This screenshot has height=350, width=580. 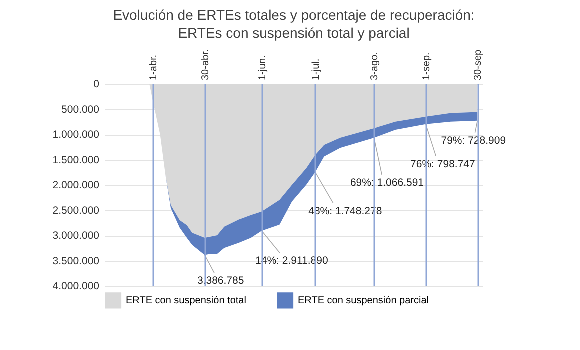 I want to click on annotation: 3.386.785, so click(x=220, y=281).